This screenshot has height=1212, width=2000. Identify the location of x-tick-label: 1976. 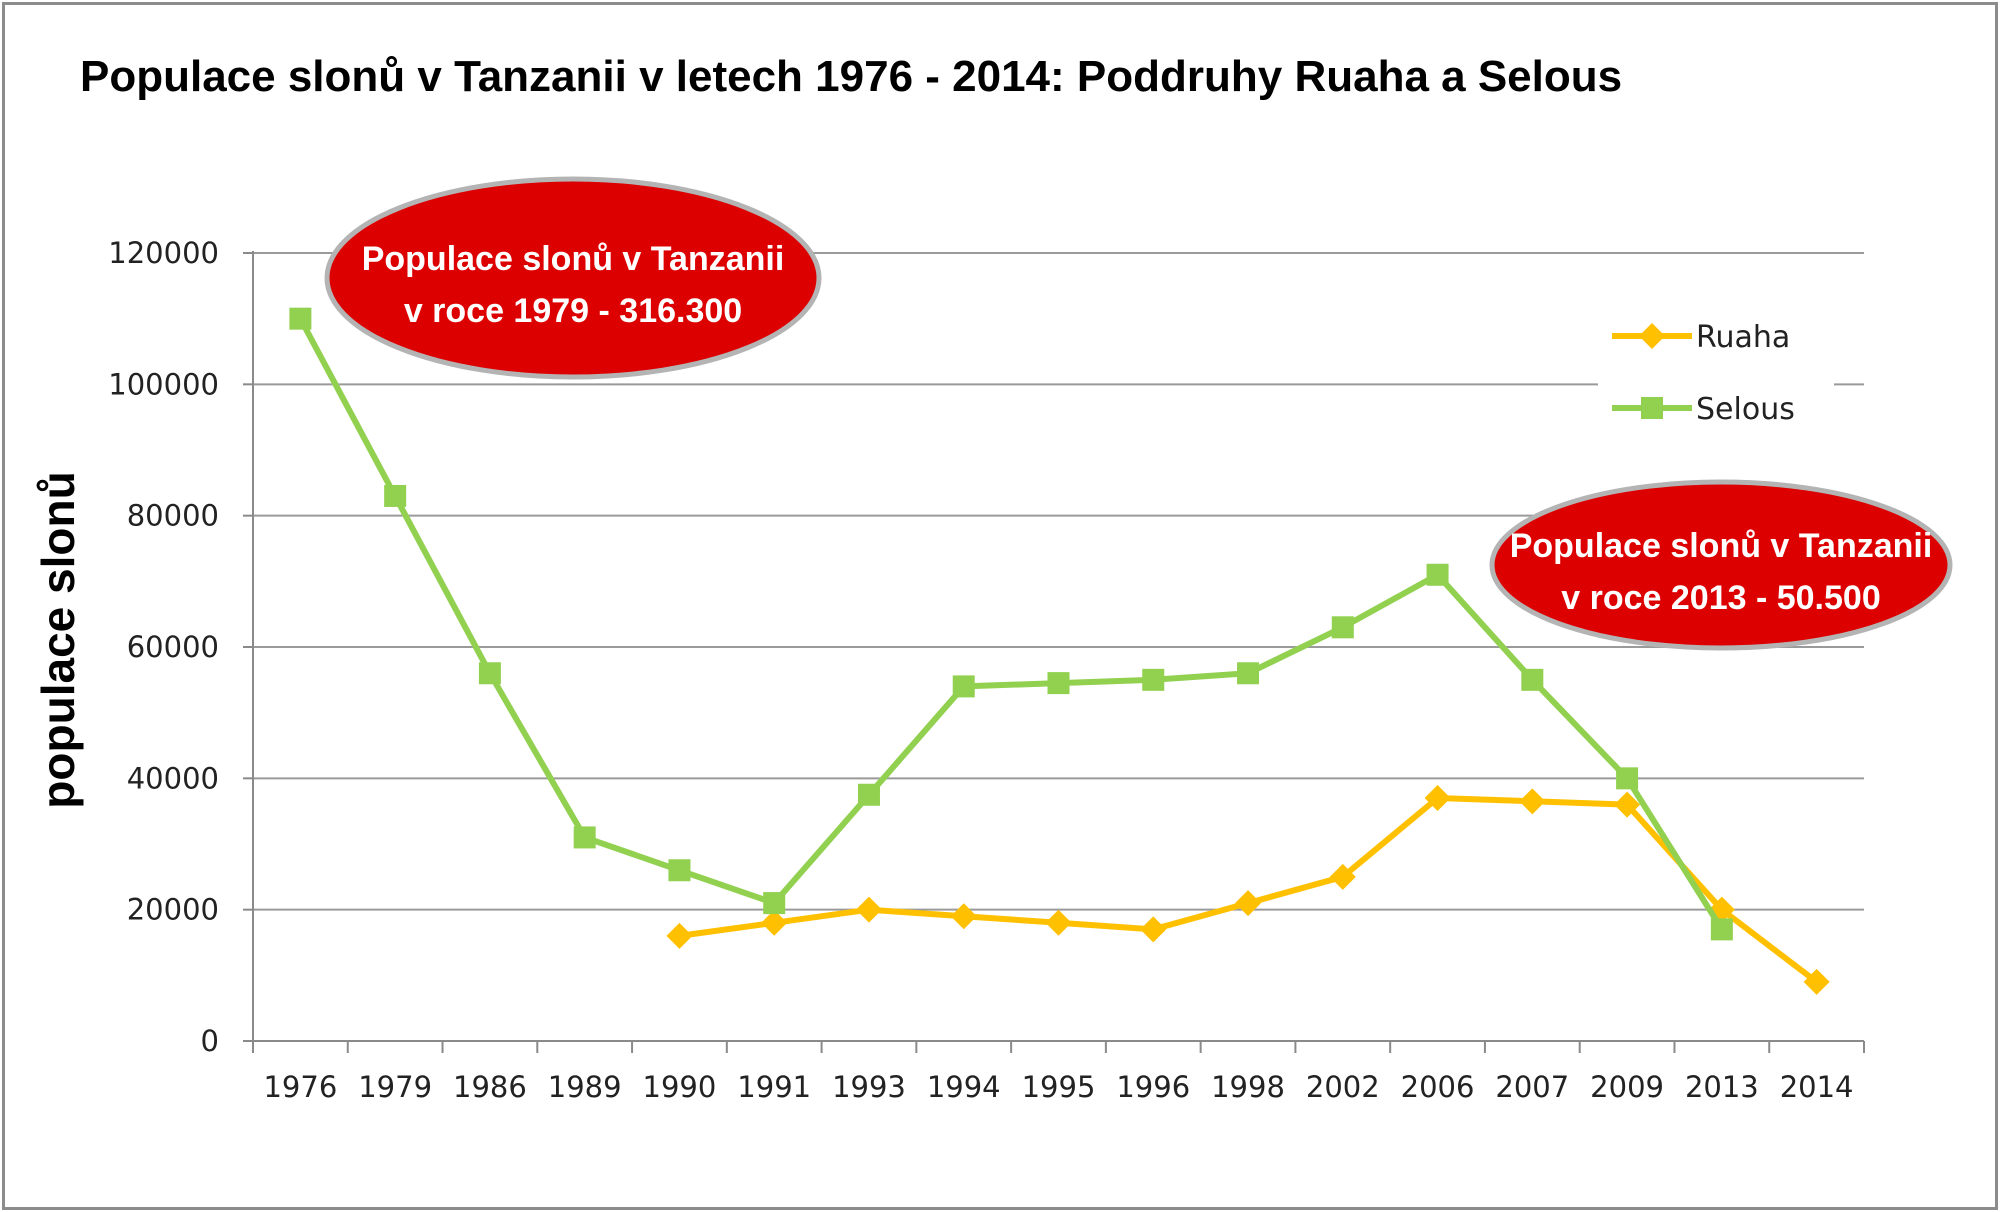
(300, 1087).